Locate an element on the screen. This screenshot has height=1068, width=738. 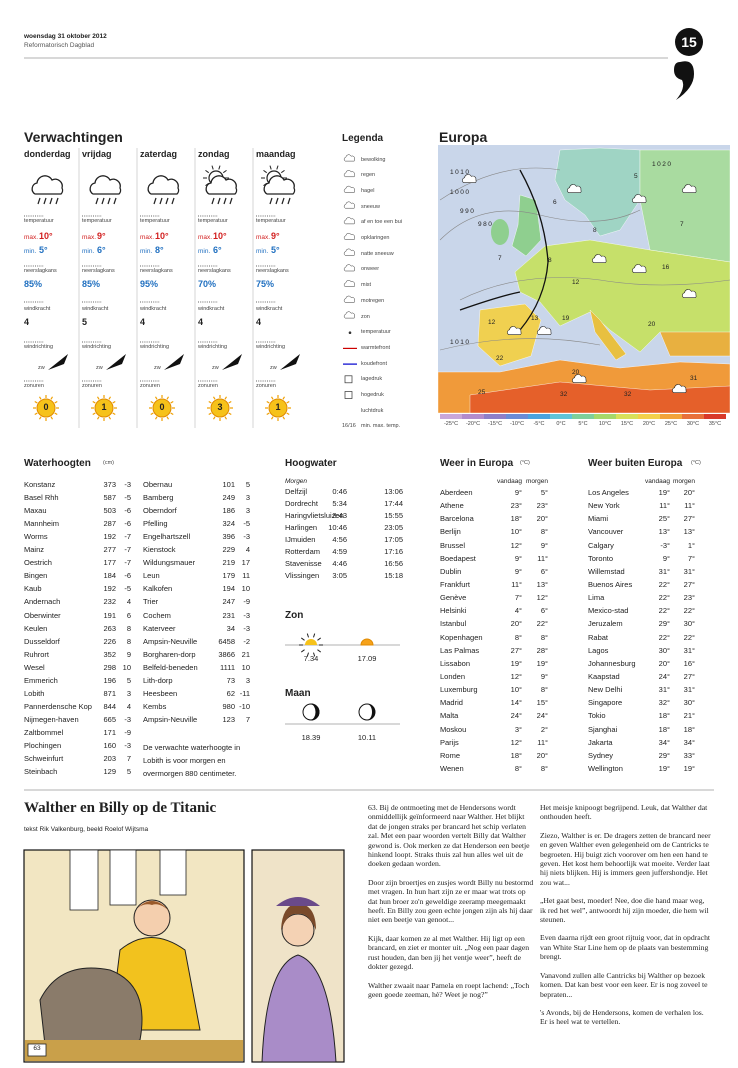
station: Andernach is located at coordinates (42, 602).